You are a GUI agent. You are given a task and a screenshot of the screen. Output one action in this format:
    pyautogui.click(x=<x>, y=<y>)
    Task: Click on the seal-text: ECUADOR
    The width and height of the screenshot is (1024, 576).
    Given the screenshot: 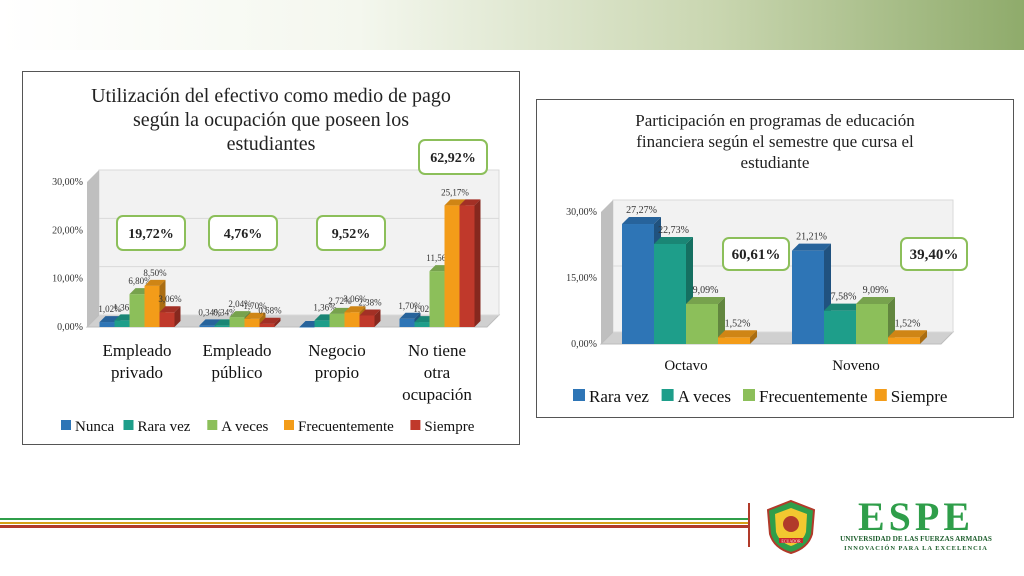 What is the action you would take?
    pyautogui.click(x=791, y=541)
    